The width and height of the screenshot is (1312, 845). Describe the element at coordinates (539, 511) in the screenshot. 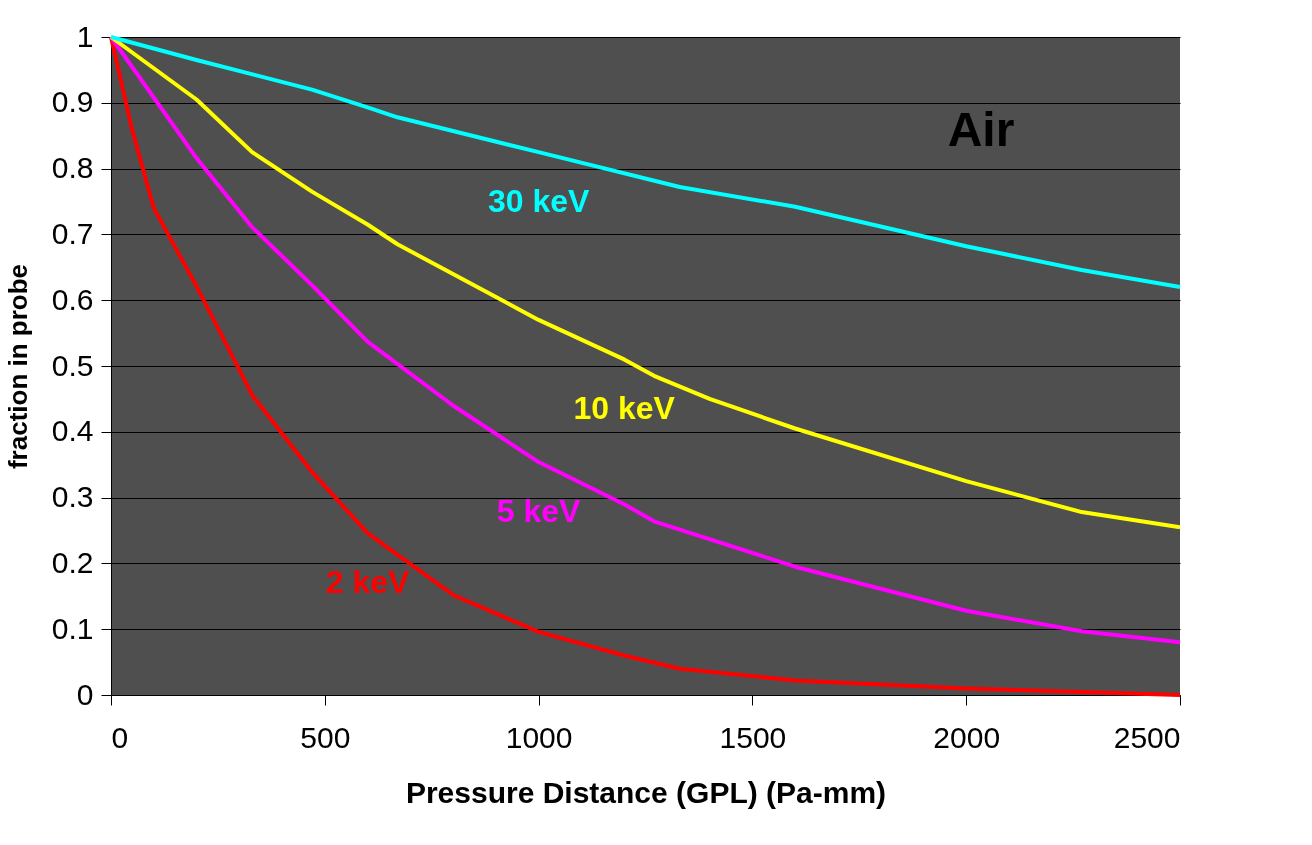

I see `series-label: 5 keV` at that location.